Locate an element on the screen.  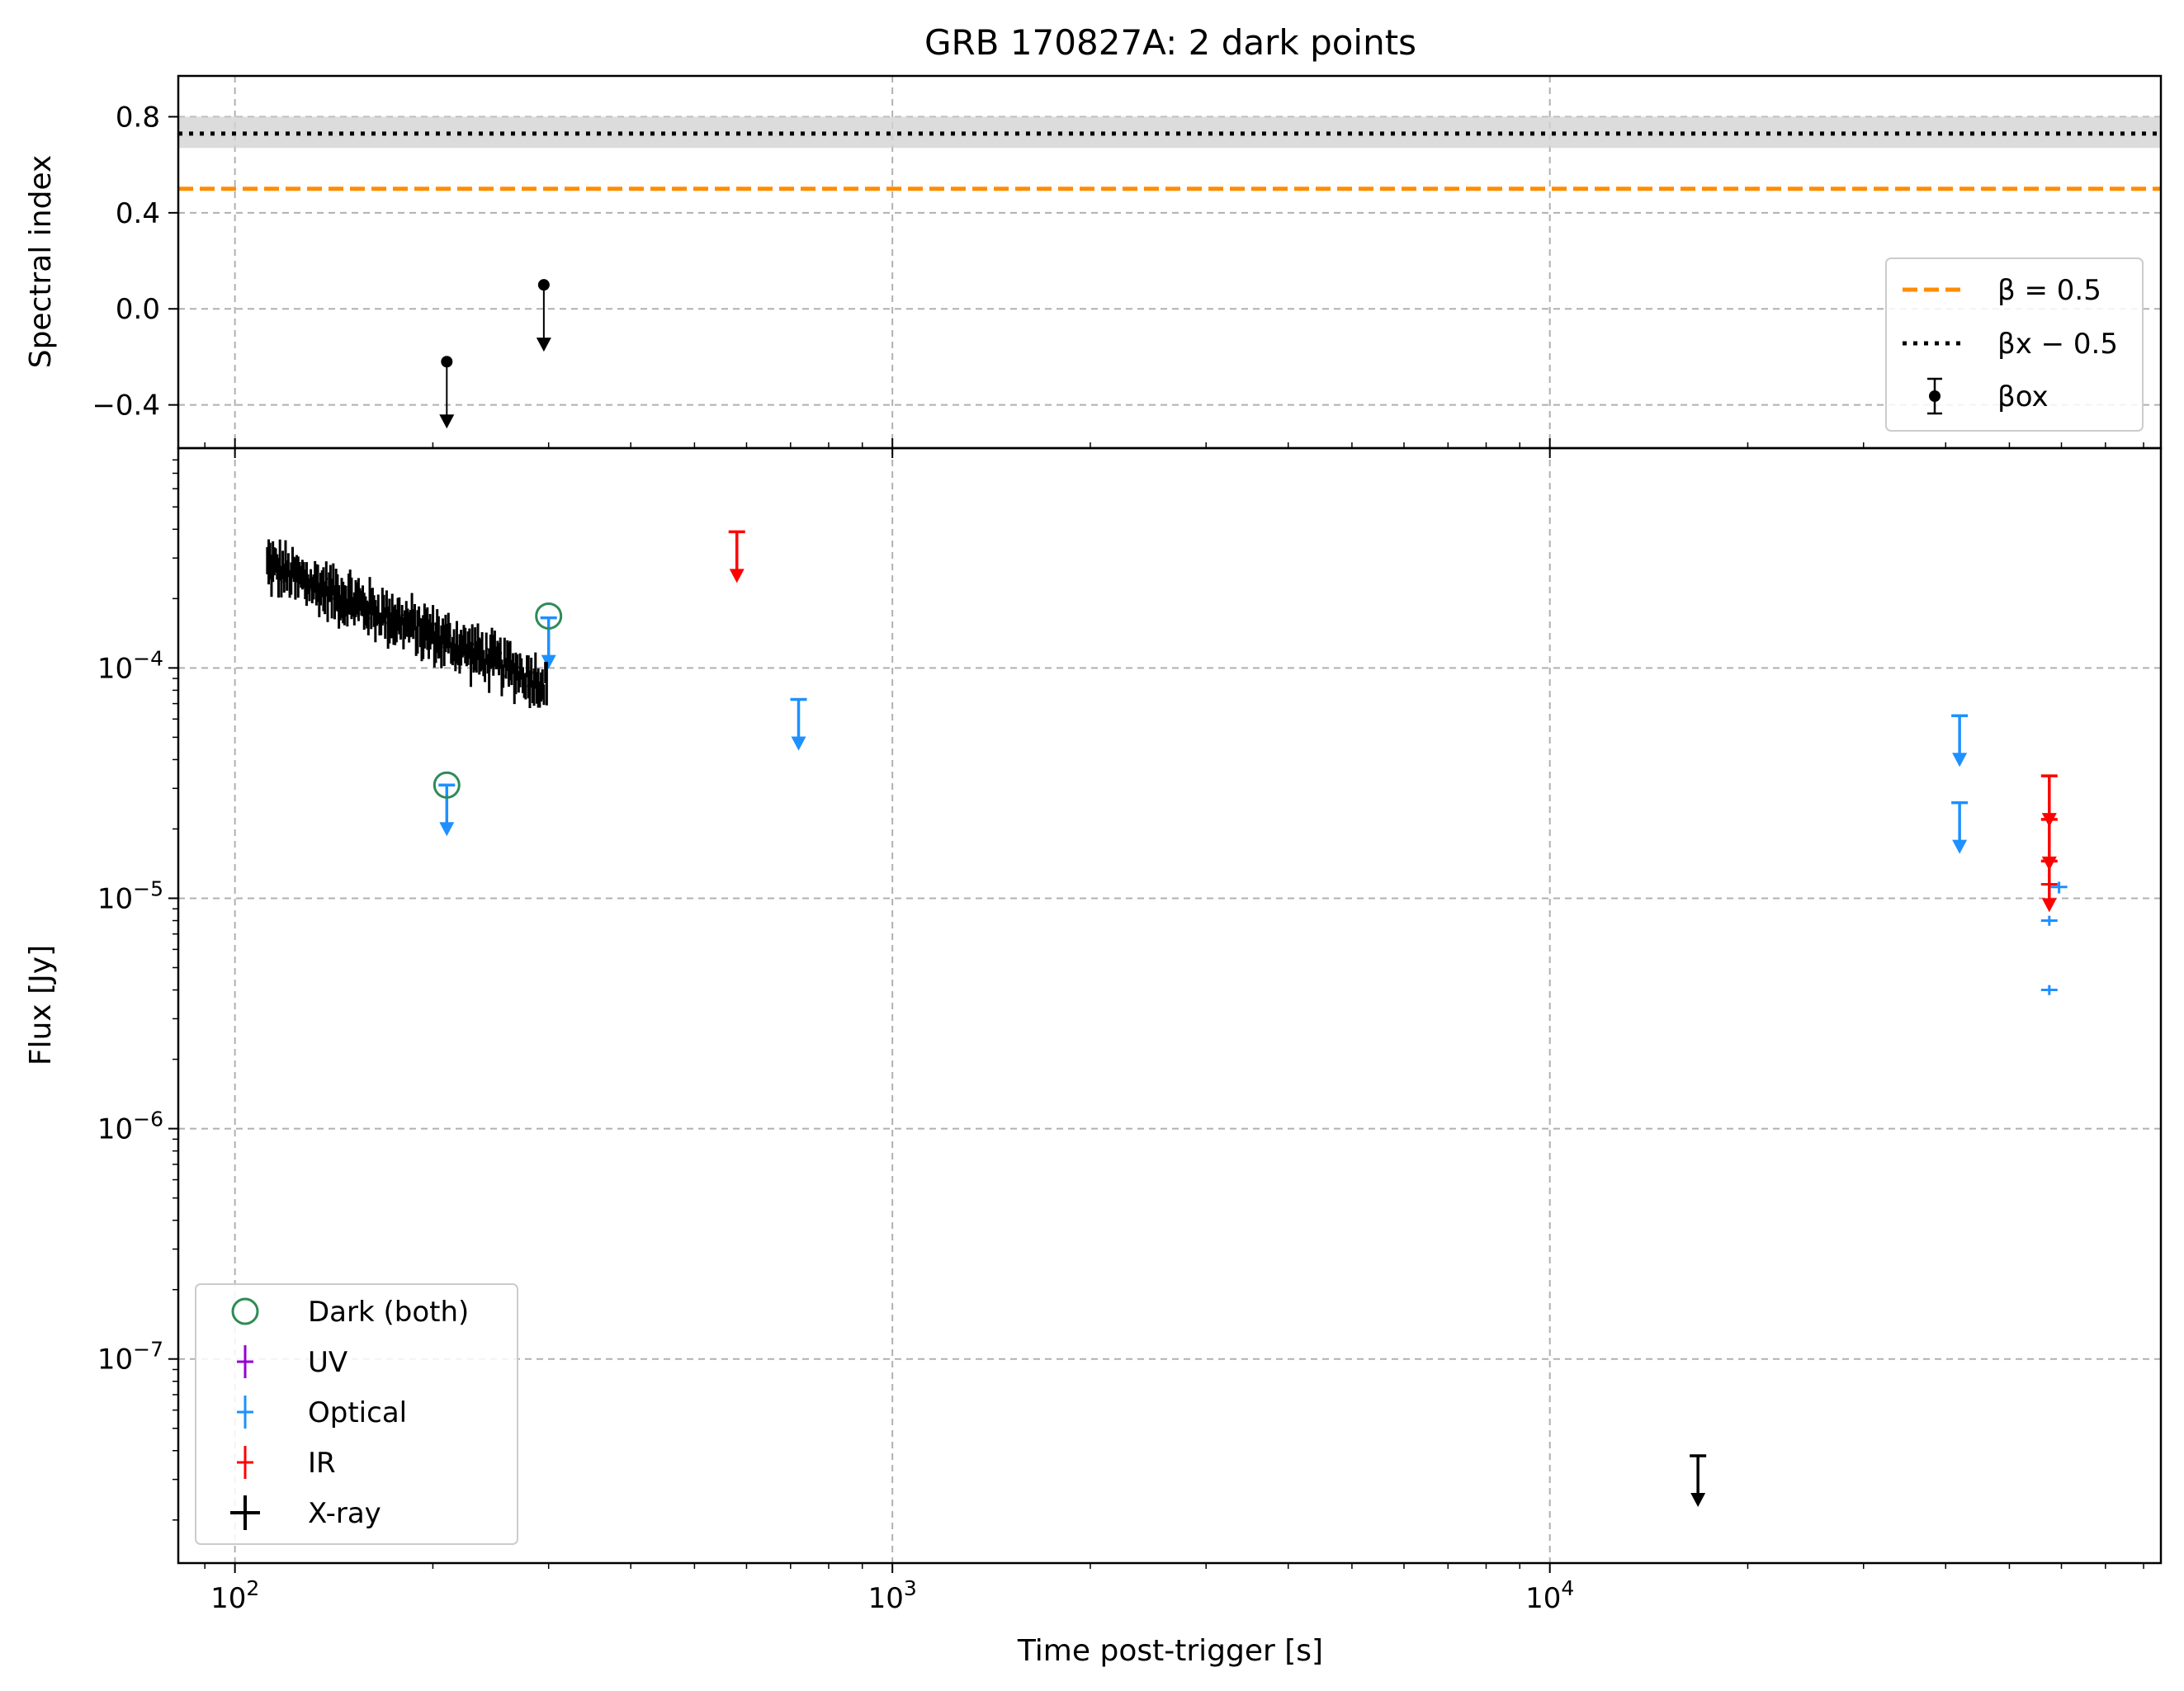
spectral-index-data is located at coordinates (495, 354).